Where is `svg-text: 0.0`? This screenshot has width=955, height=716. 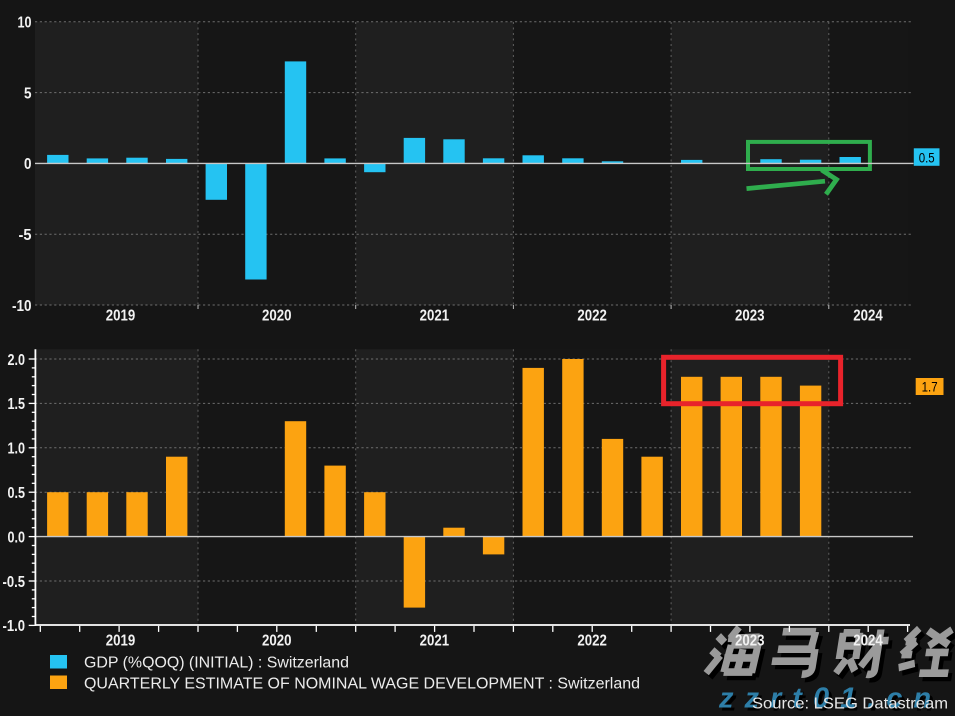
svg-text: 0.0 is located at coordinates (17, 537).